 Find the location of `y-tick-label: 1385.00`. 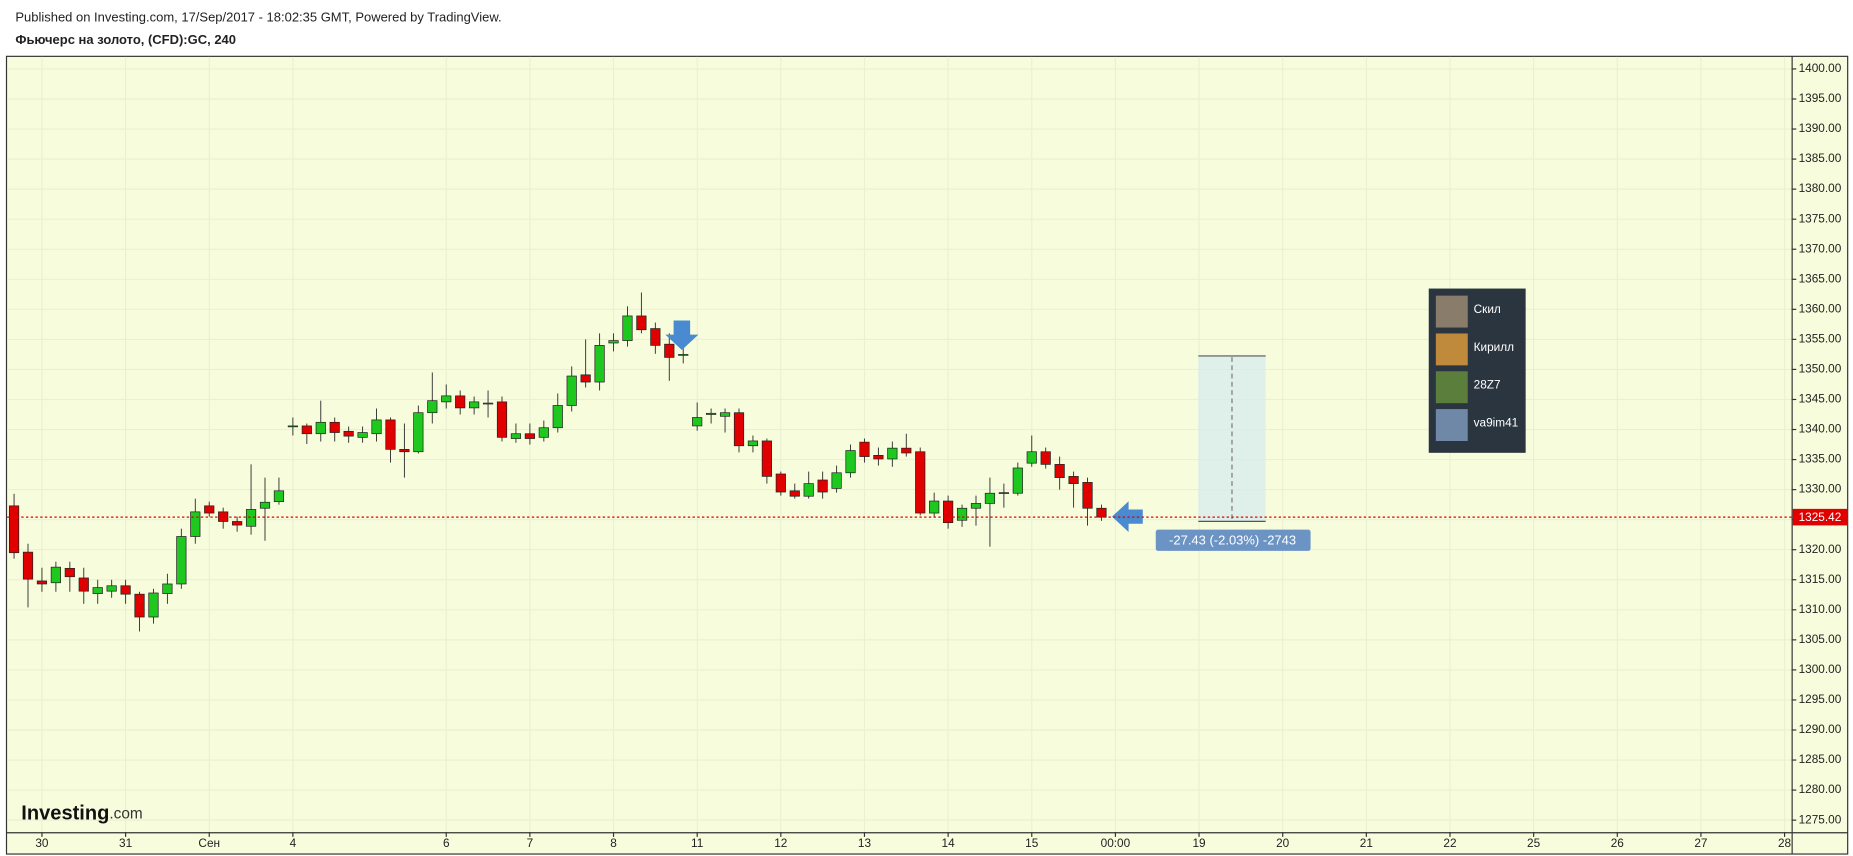

y-tick-label: 1385.00 is located at coordinates (1820, 158).